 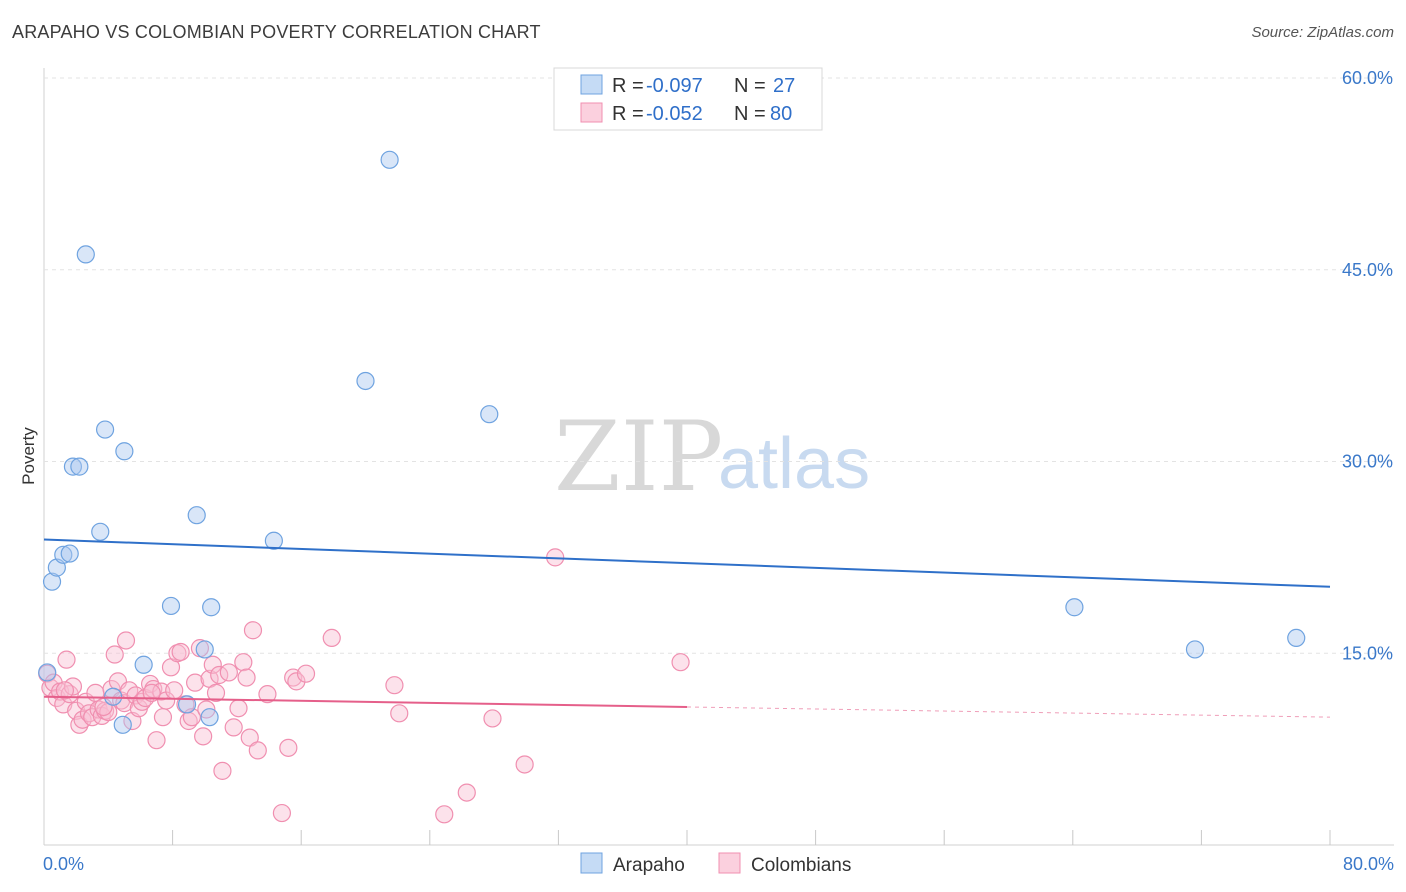 What do you see at coordinates (628, 114) in the screenshot?
I see `legend-r-label-2: R =` at bounding box center [628, 114].